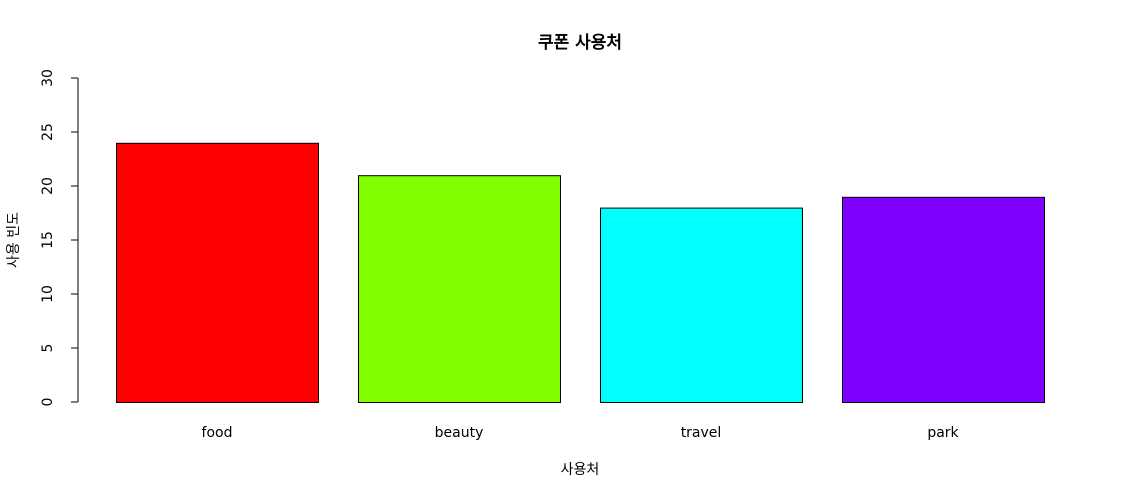 The image size is (1122, 504). Describe the element at coordinates (580, 43) in the screenshot. I see `chart-title: 쿠폰 사용처` at that location.